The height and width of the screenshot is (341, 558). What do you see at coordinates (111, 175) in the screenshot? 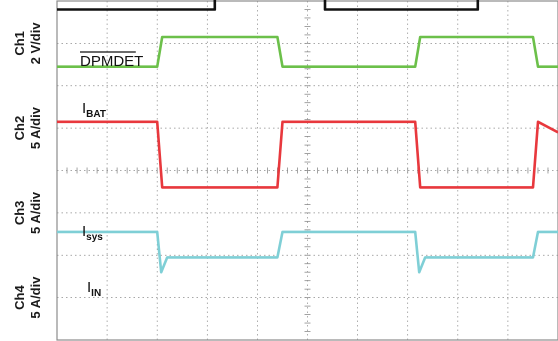
I see `signal-label-layer: DPMDET IBAT Isys IIN` at bounding box center [111, 175].